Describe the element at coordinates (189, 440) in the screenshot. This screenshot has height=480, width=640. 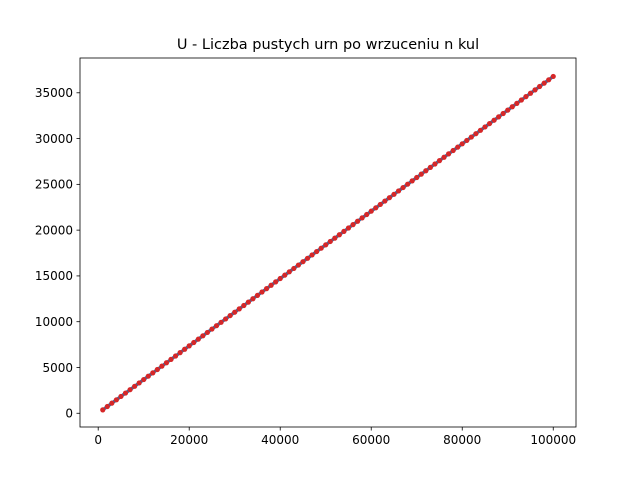
I see `x-tick-label: 20000` at that location.